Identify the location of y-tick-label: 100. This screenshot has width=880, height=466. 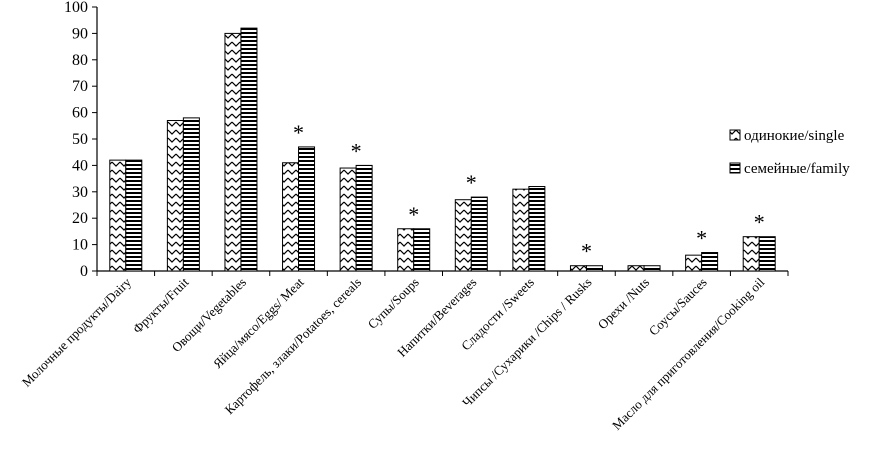
(76, 8).